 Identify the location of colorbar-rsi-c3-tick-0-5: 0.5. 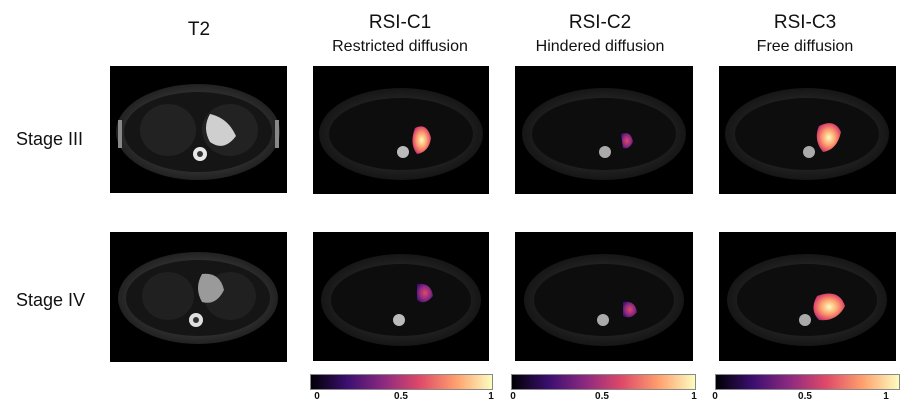
(805, 396).